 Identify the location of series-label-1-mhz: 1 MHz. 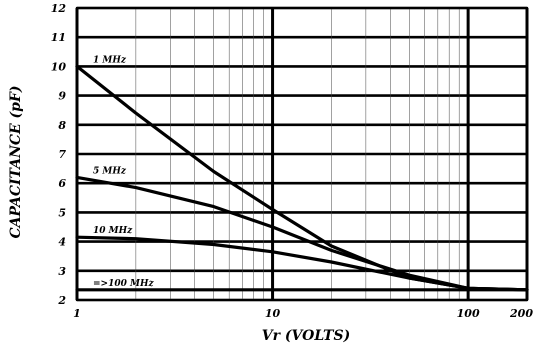
(110, 60).